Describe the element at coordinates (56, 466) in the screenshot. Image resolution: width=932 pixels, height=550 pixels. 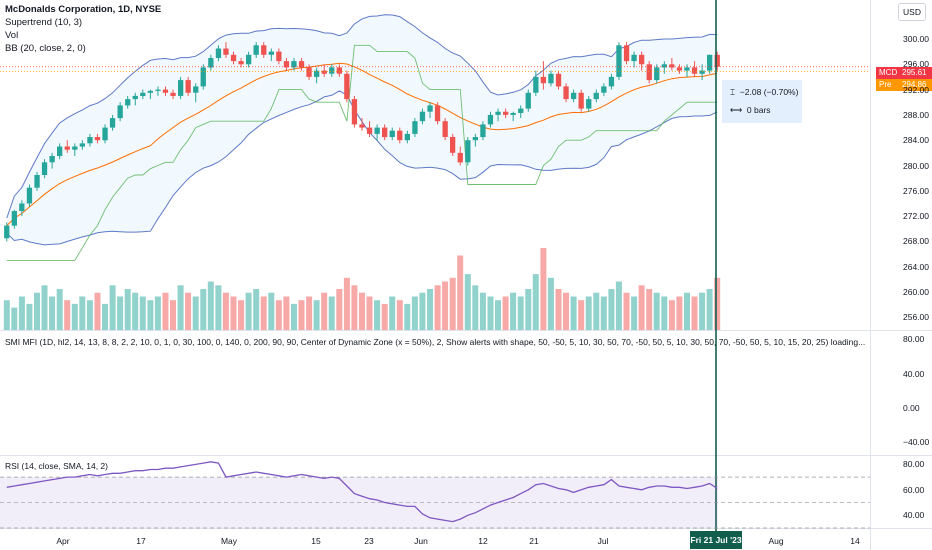
I see `rsi-indicator-label: RSI (14, close, SMA, 14, 2)` at that location.